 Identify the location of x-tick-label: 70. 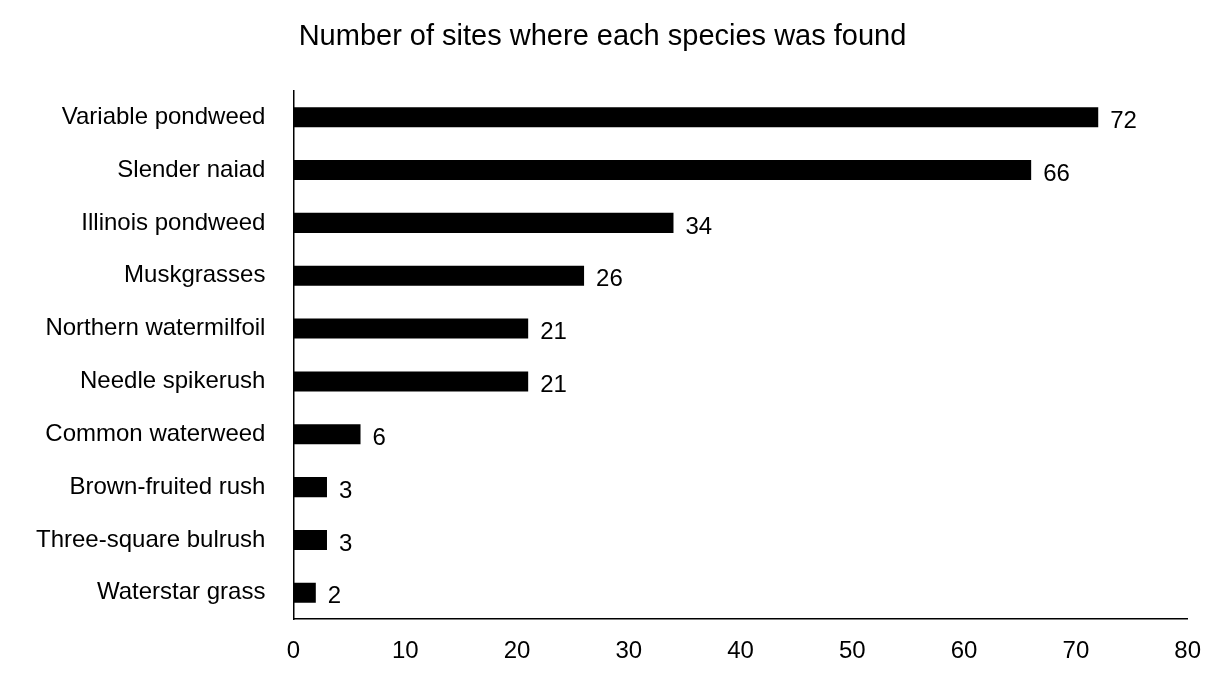
(1076, 650).